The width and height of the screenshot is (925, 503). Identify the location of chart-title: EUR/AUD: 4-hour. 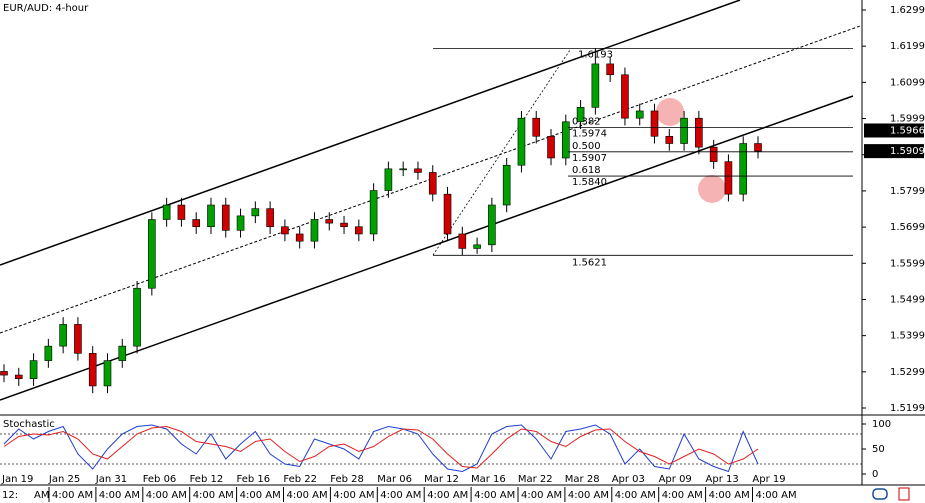
(46, 8).